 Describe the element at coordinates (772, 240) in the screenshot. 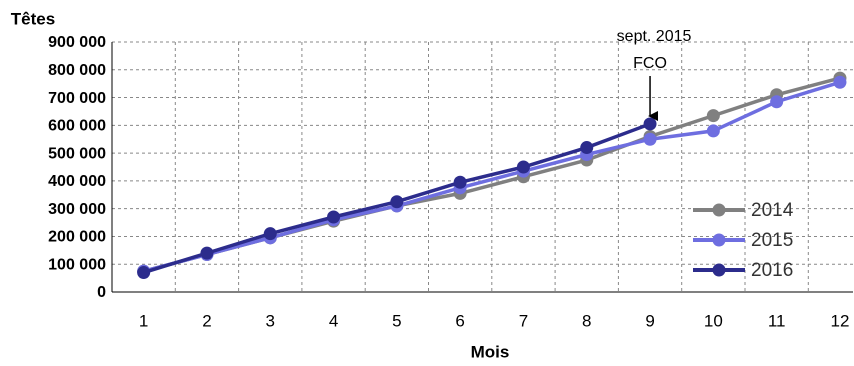

I see `legend-label: 2015` at that location.